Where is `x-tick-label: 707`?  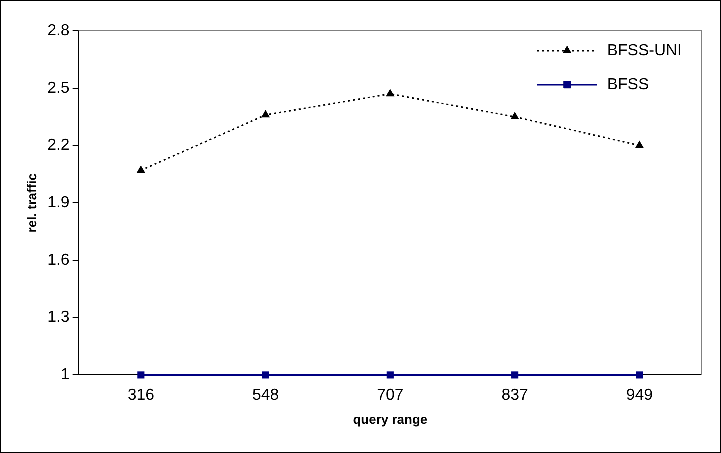
x-tick-label: 707 is located at coordinates (390, 395).